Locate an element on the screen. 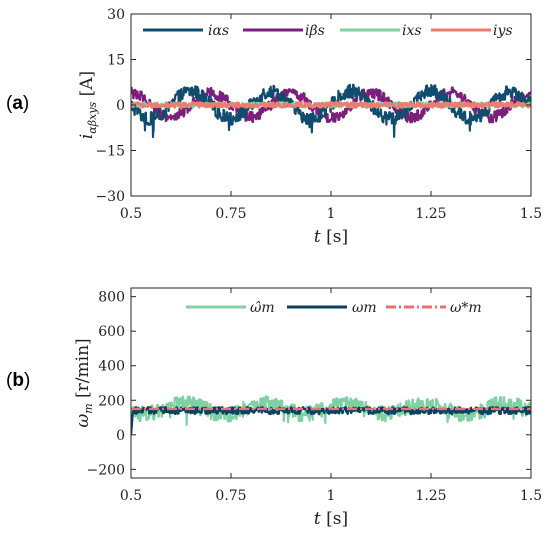 The width and height of the screenshot is (550, 534). y-tick-label: −200 is located at coordinates (106, 470).